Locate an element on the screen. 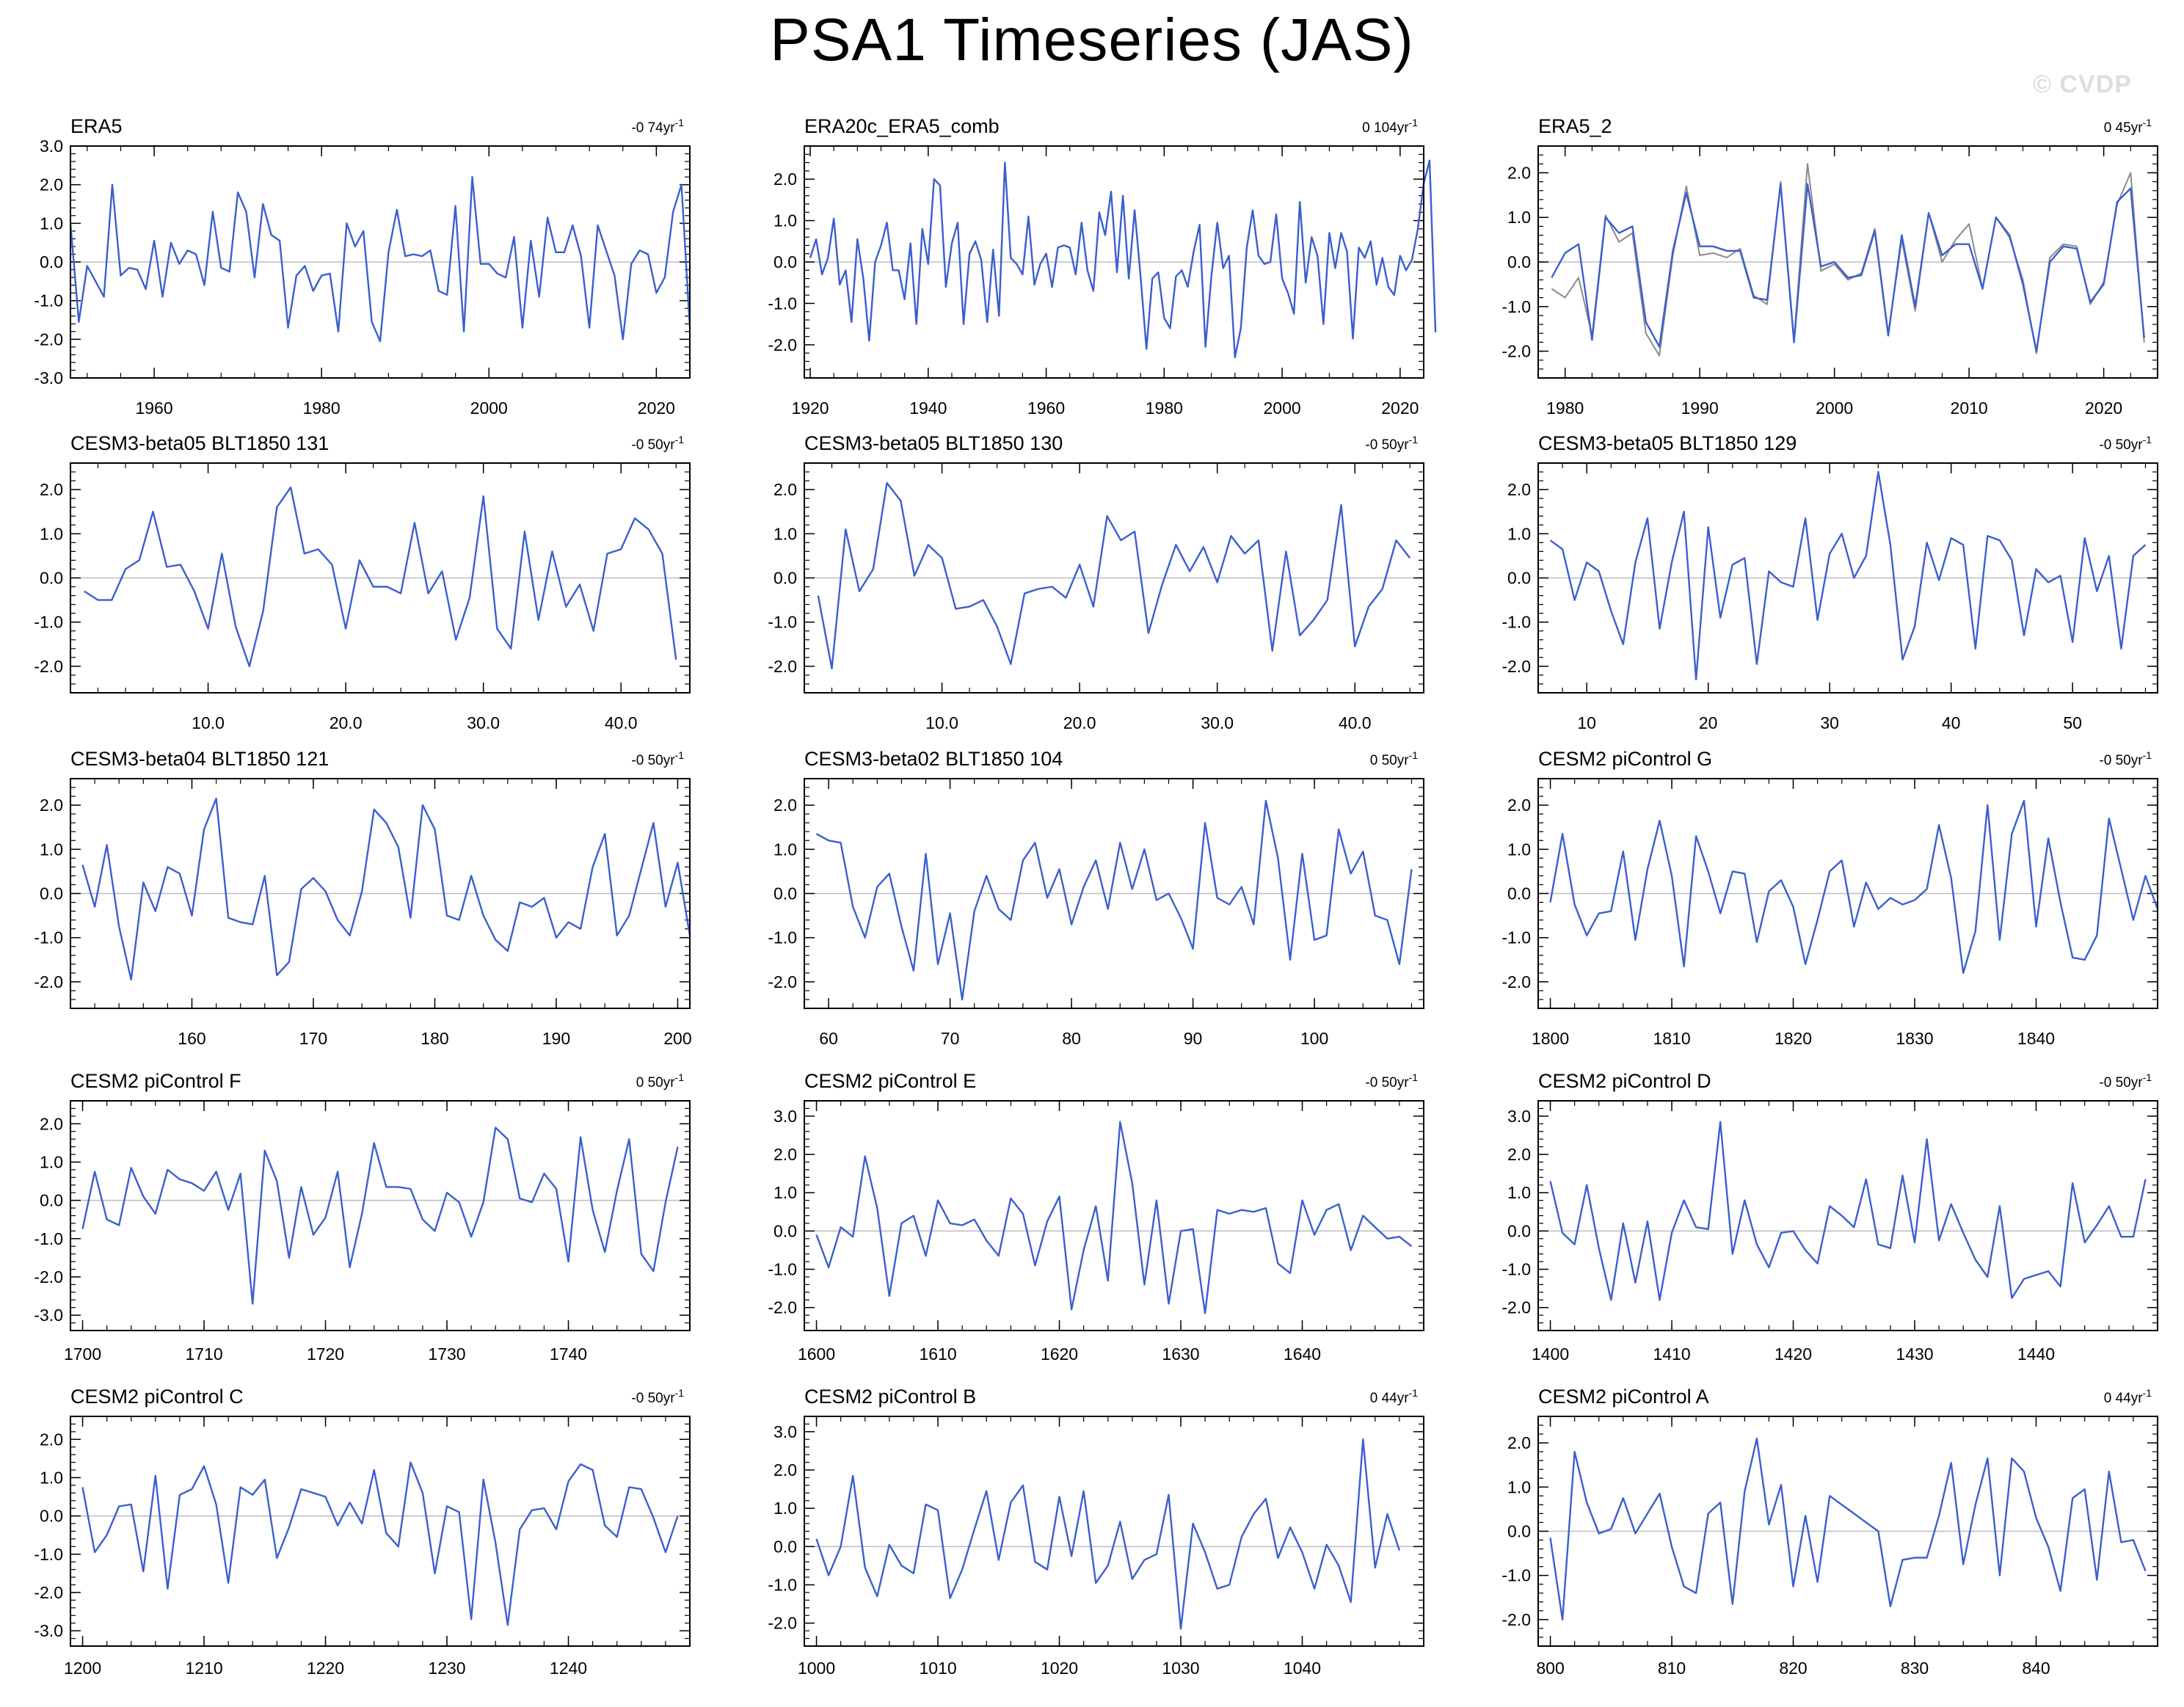 The height and width of the screenshot is (1707, 2184). trend-label: 0 45yr-1 is located at coordinates (2128, 126).